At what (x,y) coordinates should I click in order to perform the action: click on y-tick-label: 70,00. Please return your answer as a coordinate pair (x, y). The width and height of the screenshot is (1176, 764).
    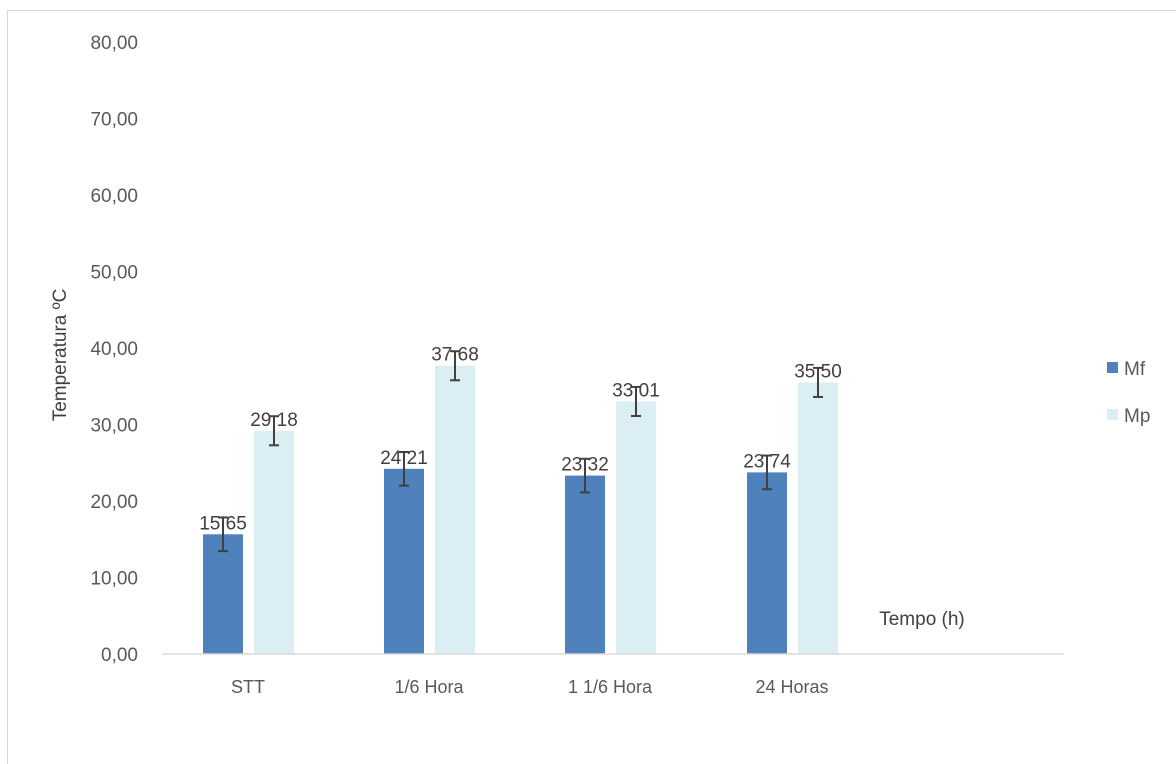
    Looking at the image, I should click on (114, 120).